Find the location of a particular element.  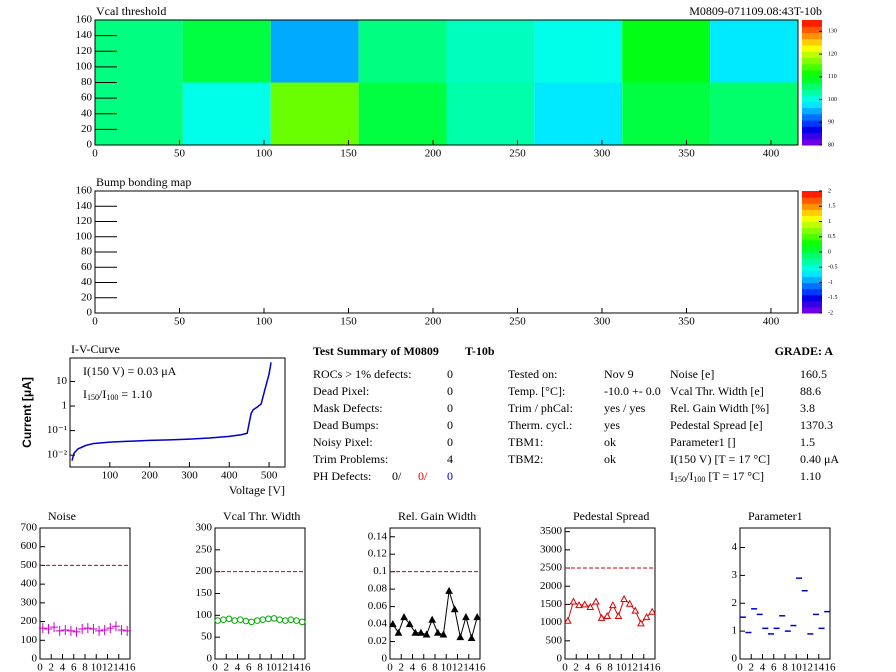

summary-label: Parameter1 [] is located at coordinates (703, 442).